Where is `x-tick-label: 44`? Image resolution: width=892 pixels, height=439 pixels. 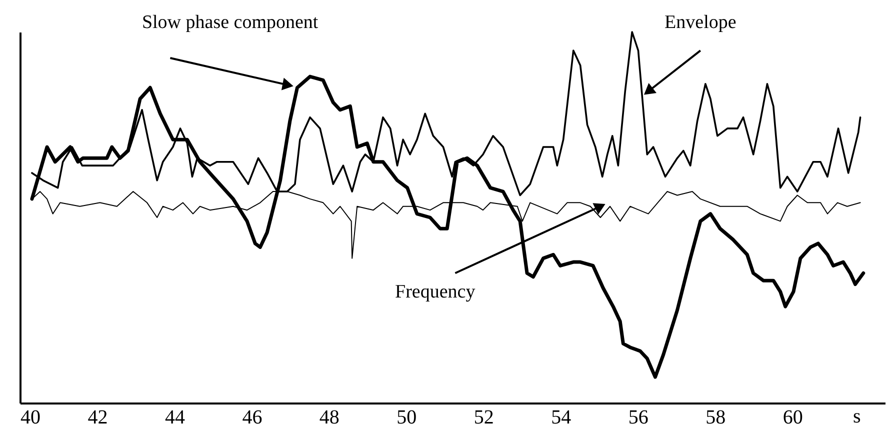
x-tick-label: 44 is located at coordinates (174, 417).